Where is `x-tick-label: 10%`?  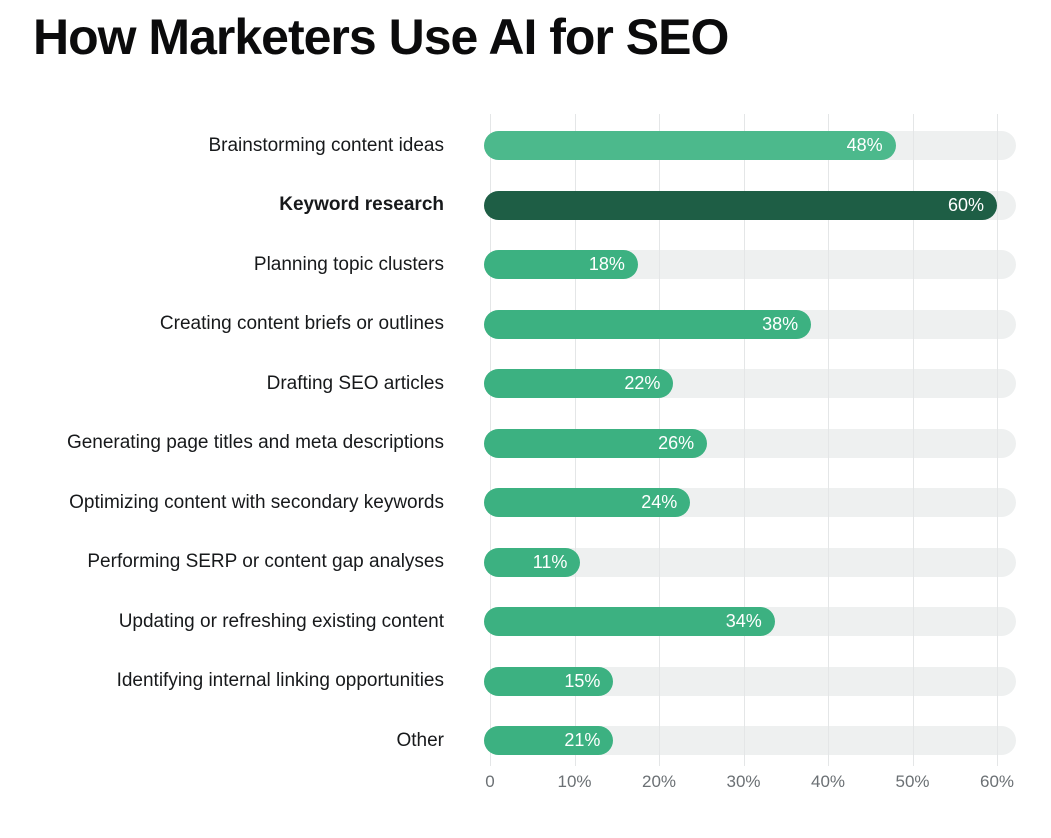 x-tick-label: 10% is located at coordinates (574, 781).